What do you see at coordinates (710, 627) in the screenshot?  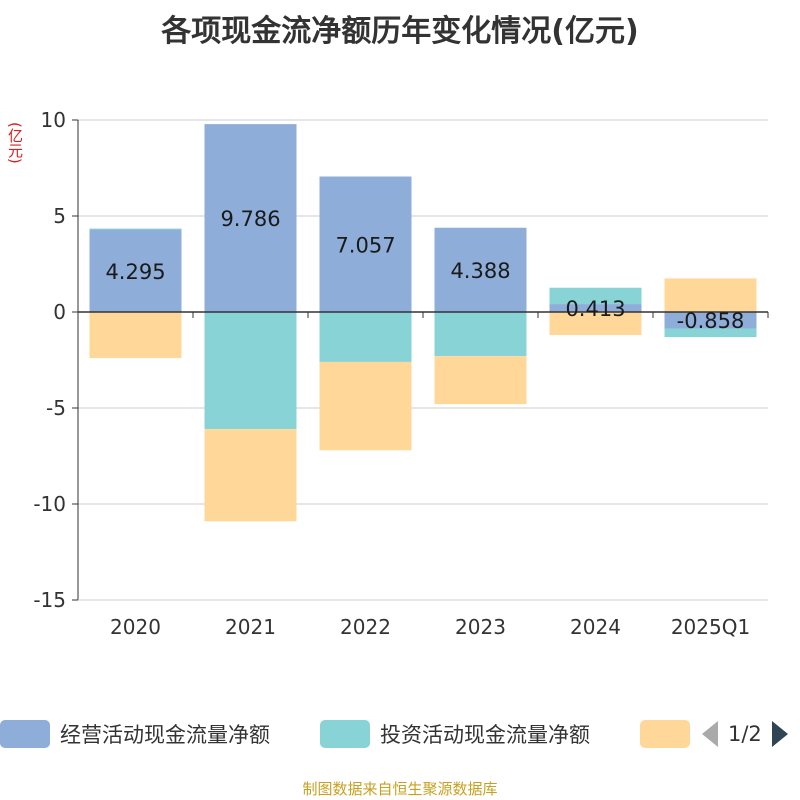 I see `x-tick-label-2025Q1: 2025Q1` at bounding box center [710, 627].